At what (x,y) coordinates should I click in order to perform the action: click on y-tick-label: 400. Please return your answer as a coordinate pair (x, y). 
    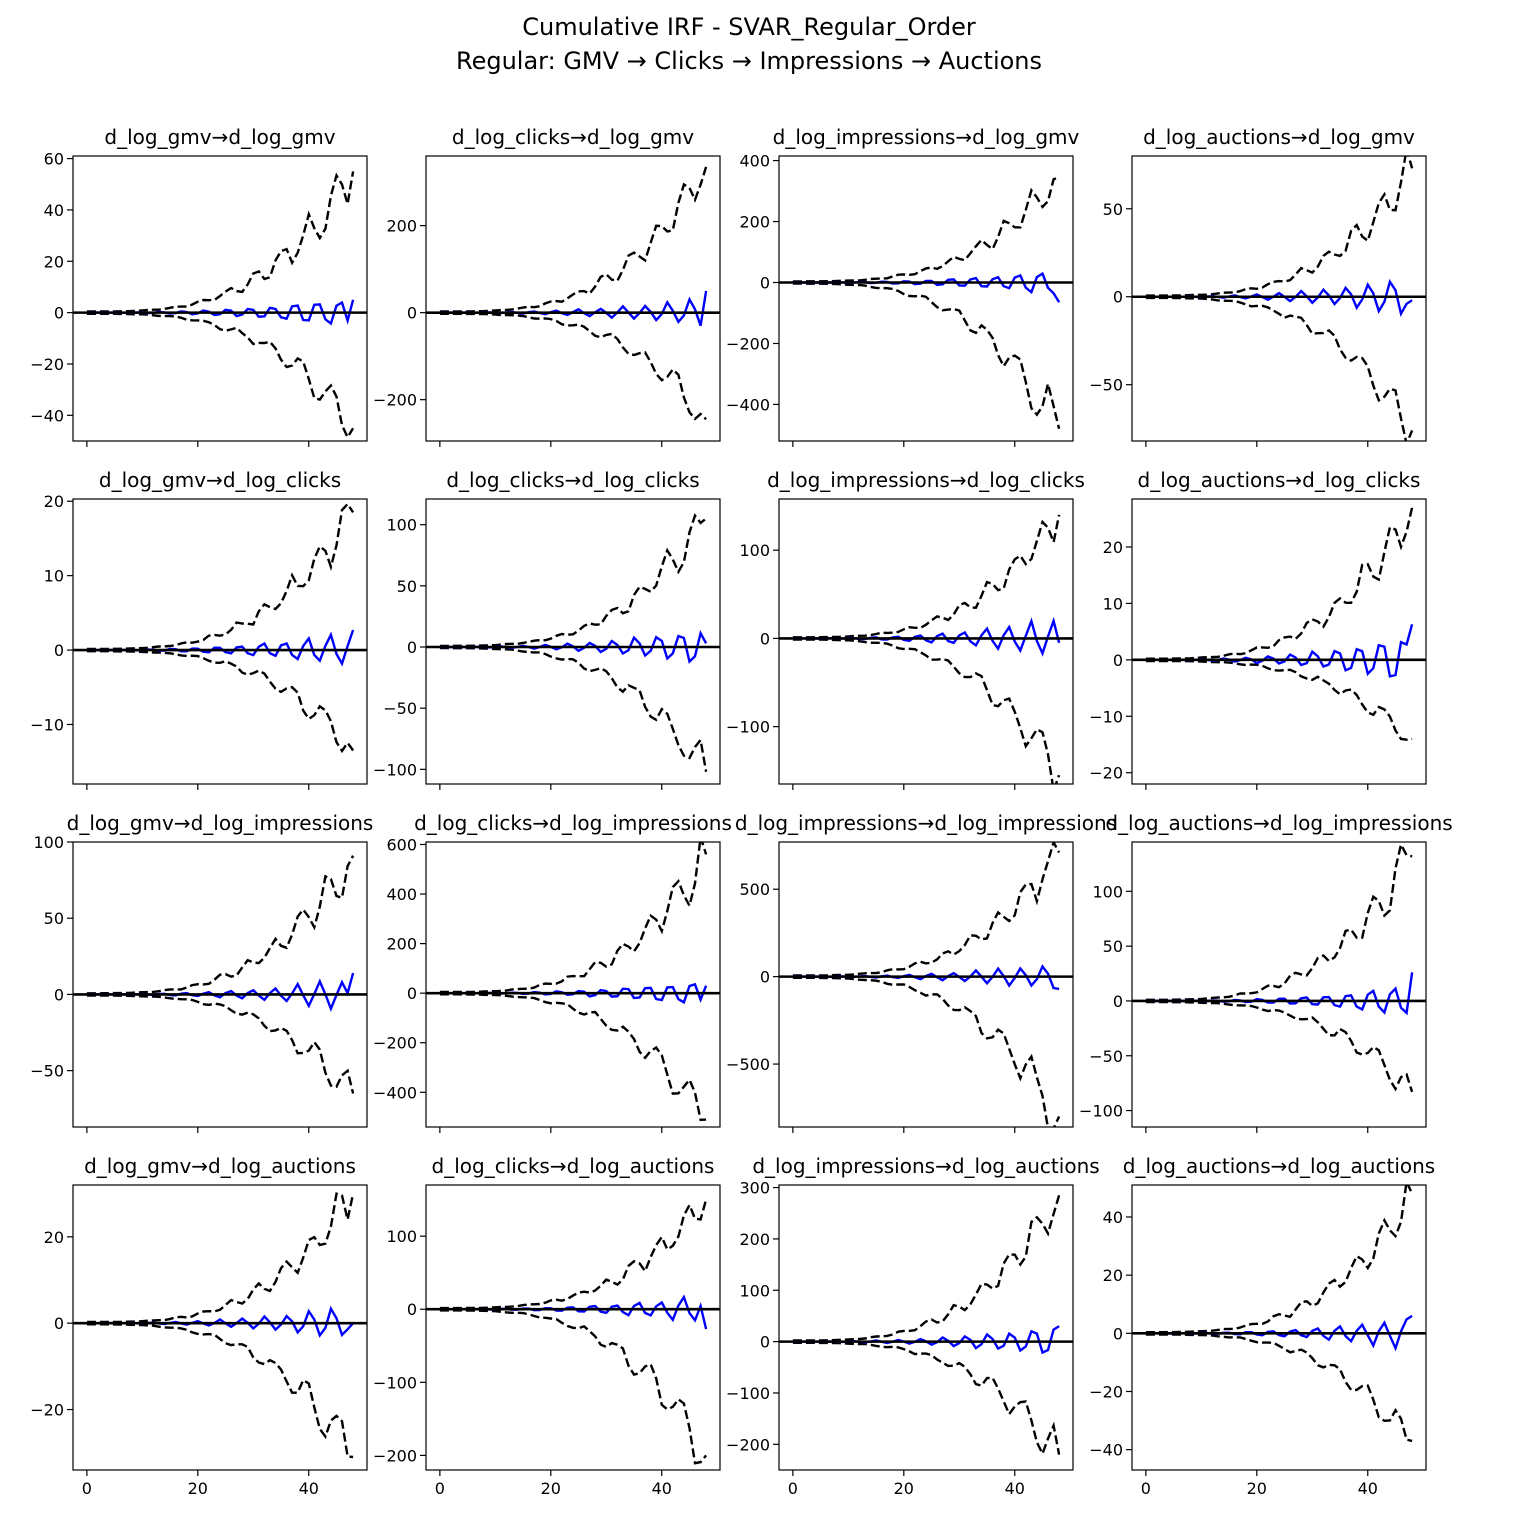
    Looking at the image, I should click on (401, 894).